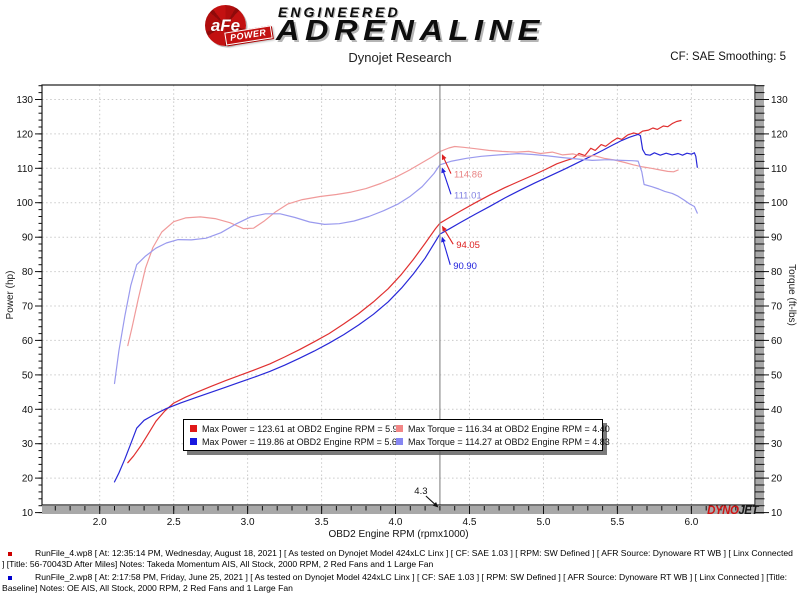  I want to click on x-tick-label: 6.0, so click(691, 522).